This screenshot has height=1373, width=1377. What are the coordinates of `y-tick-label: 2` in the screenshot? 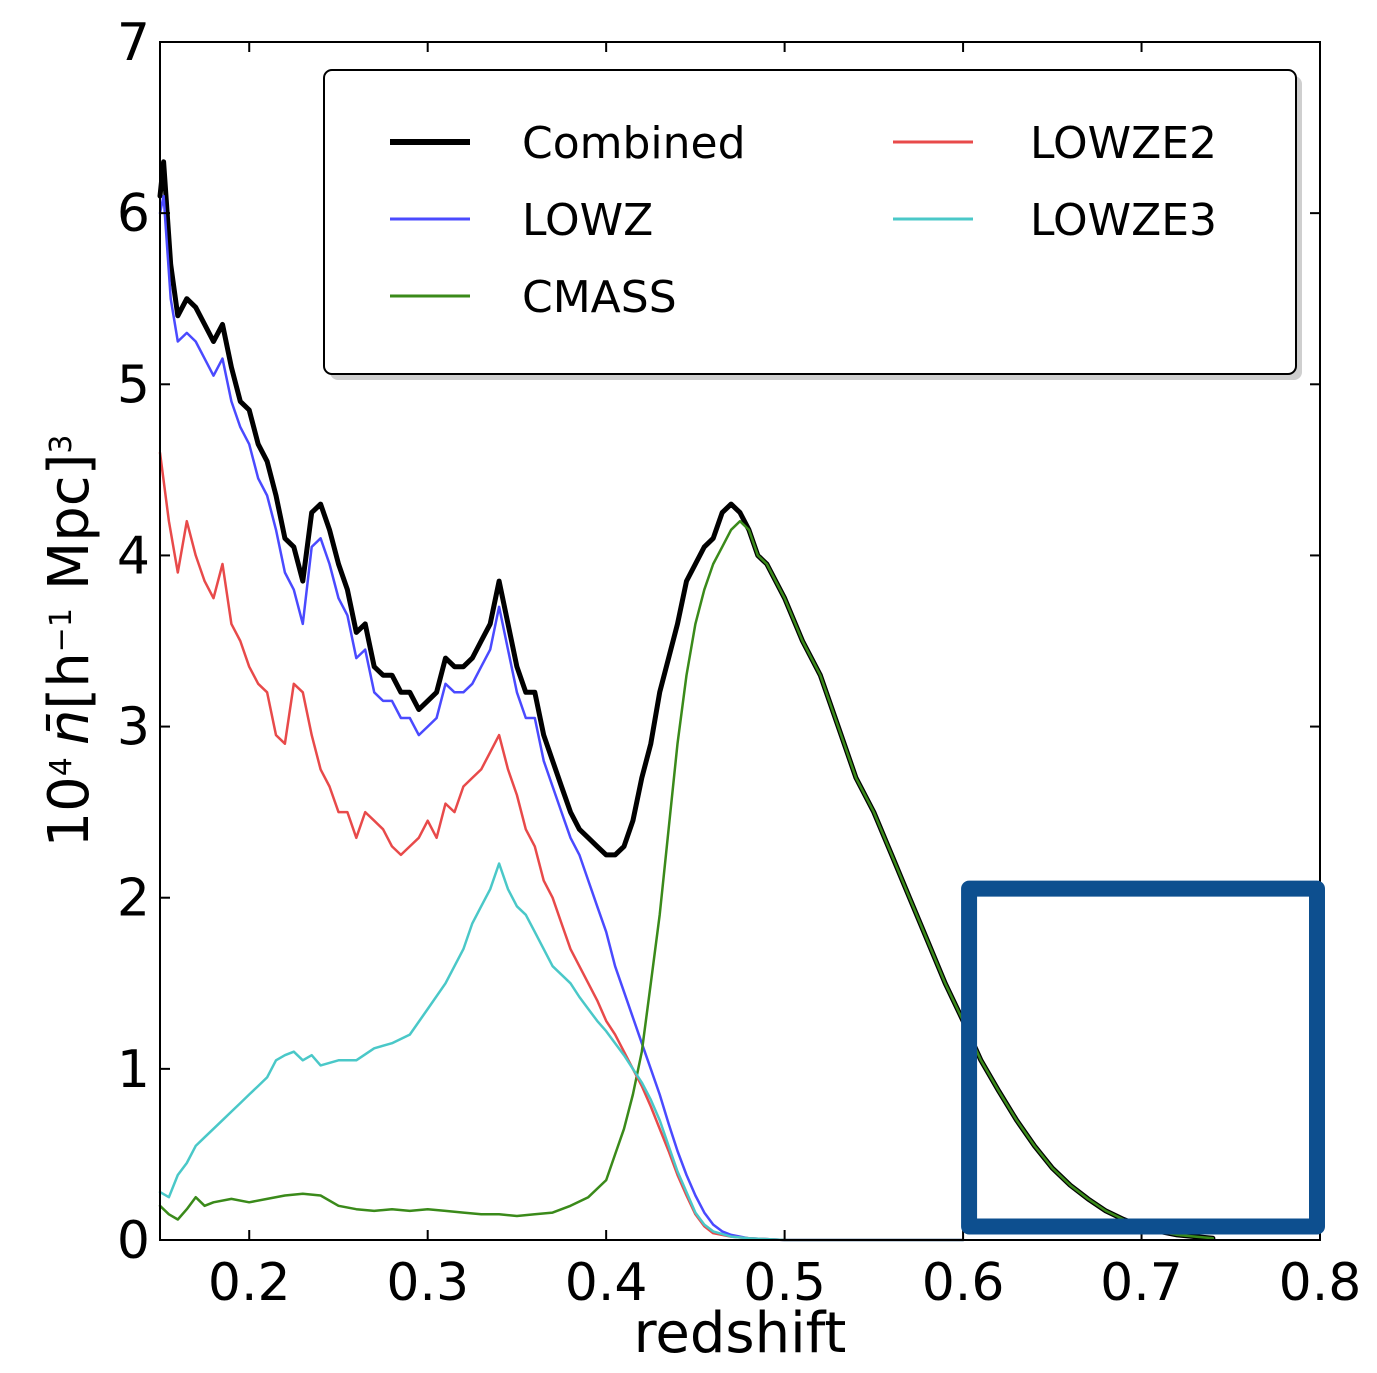 It's located at (133, 899).